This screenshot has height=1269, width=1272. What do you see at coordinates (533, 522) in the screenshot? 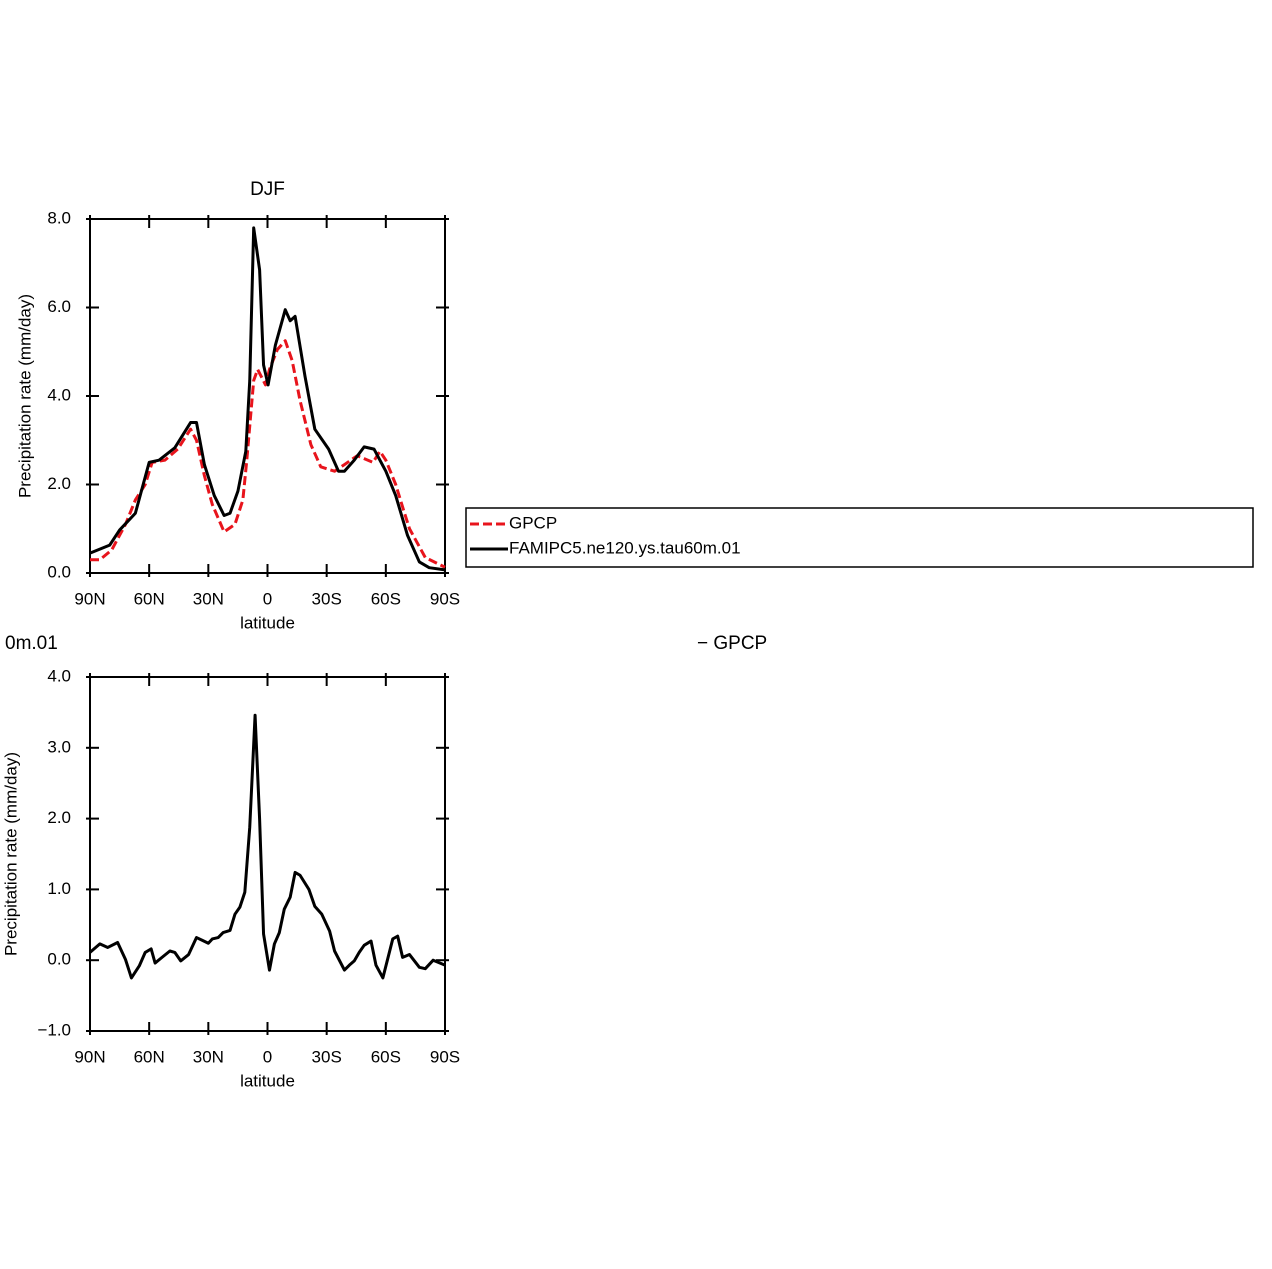
I see `legend-label: GPCP` at bounding box center [533, 522].